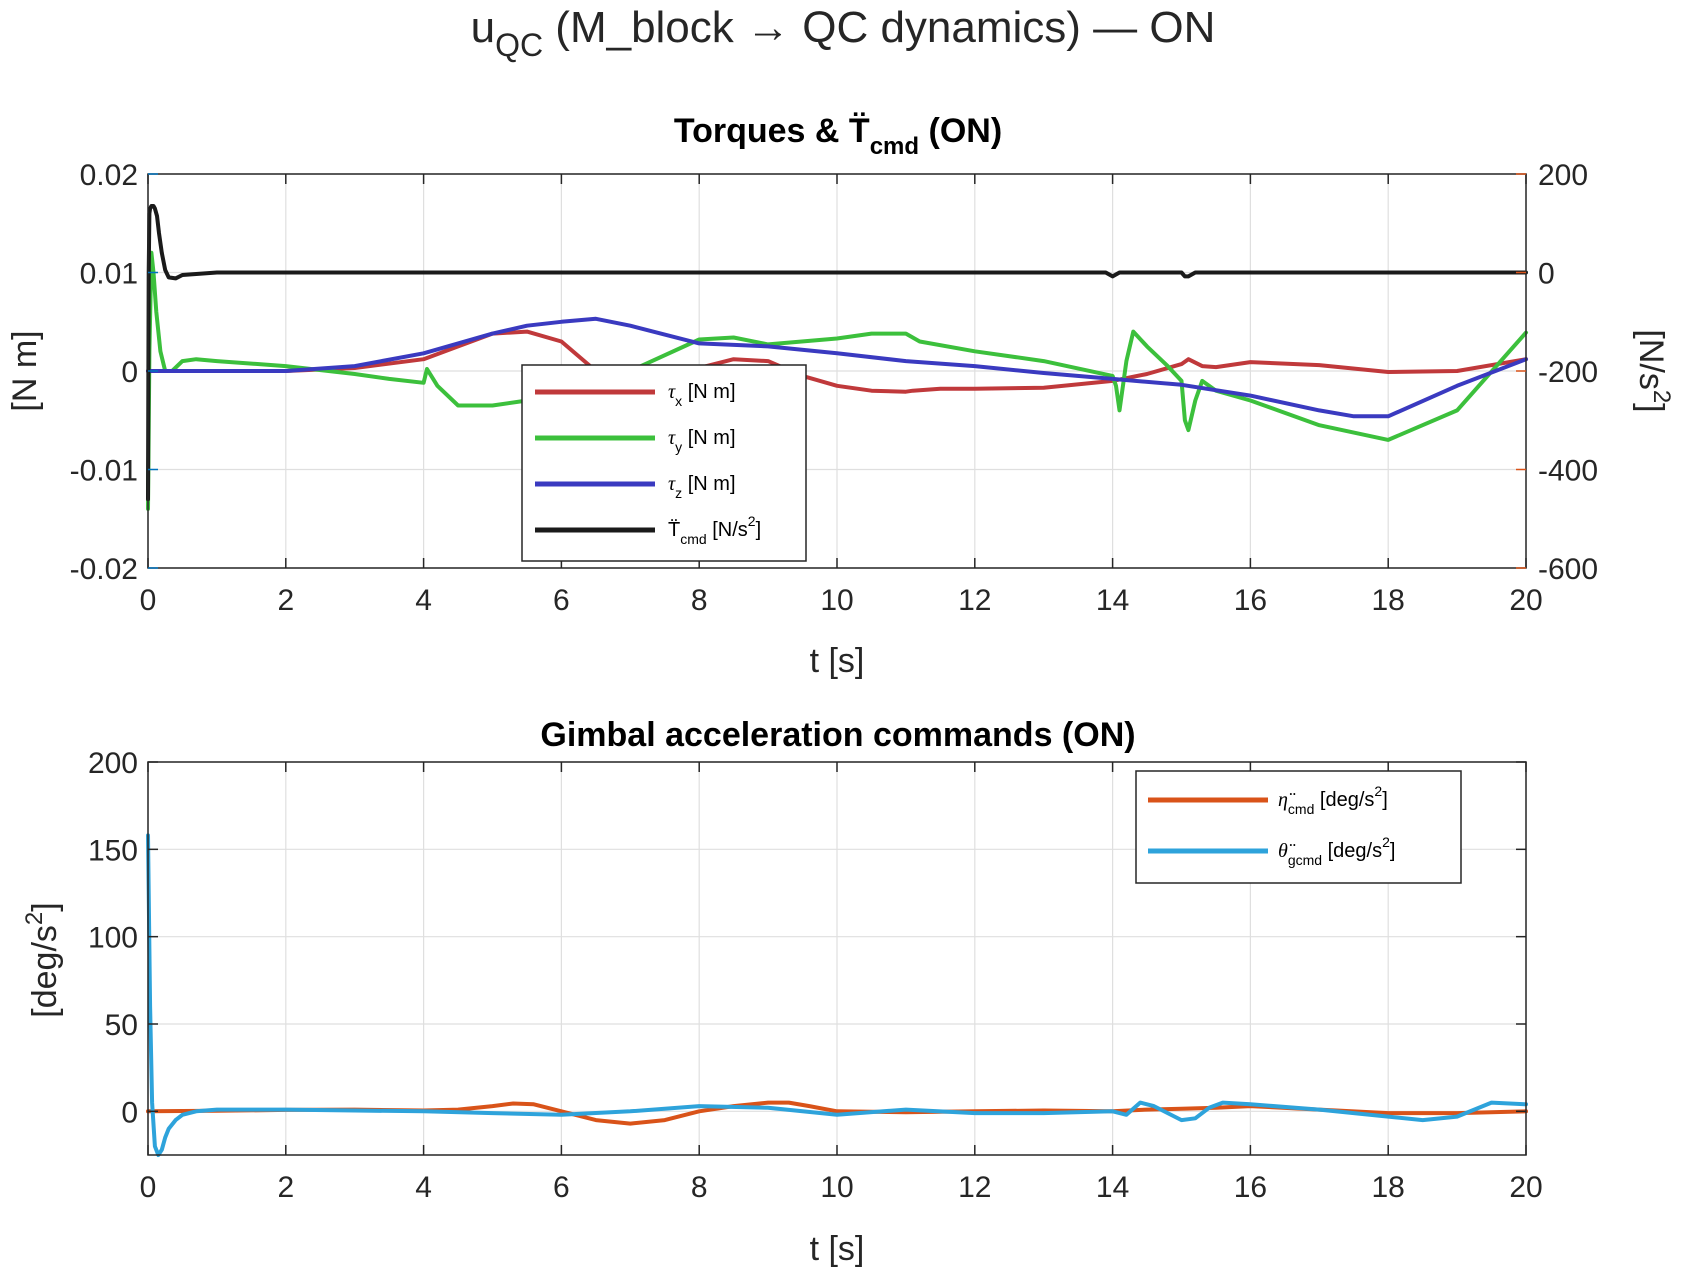  I want to click on torques-left-y-label: [N m], so click(25, 370).